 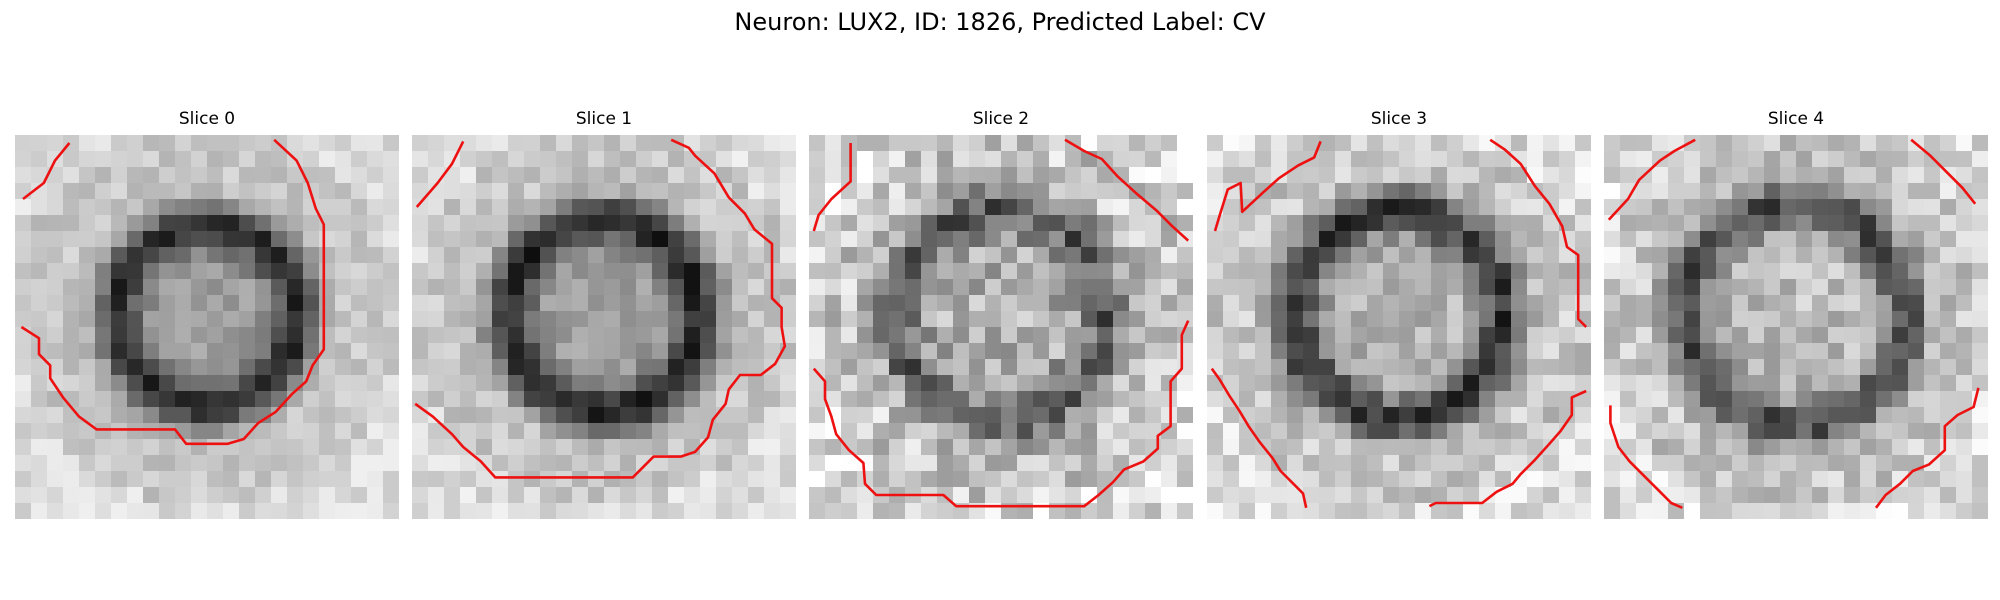 I want to click on slice-title-4: Slice 4, so click(x=1796, y=119).